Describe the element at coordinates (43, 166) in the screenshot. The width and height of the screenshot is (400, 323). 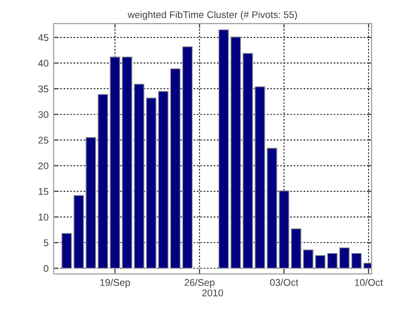
I see `y-tick-label: 20` at that location.